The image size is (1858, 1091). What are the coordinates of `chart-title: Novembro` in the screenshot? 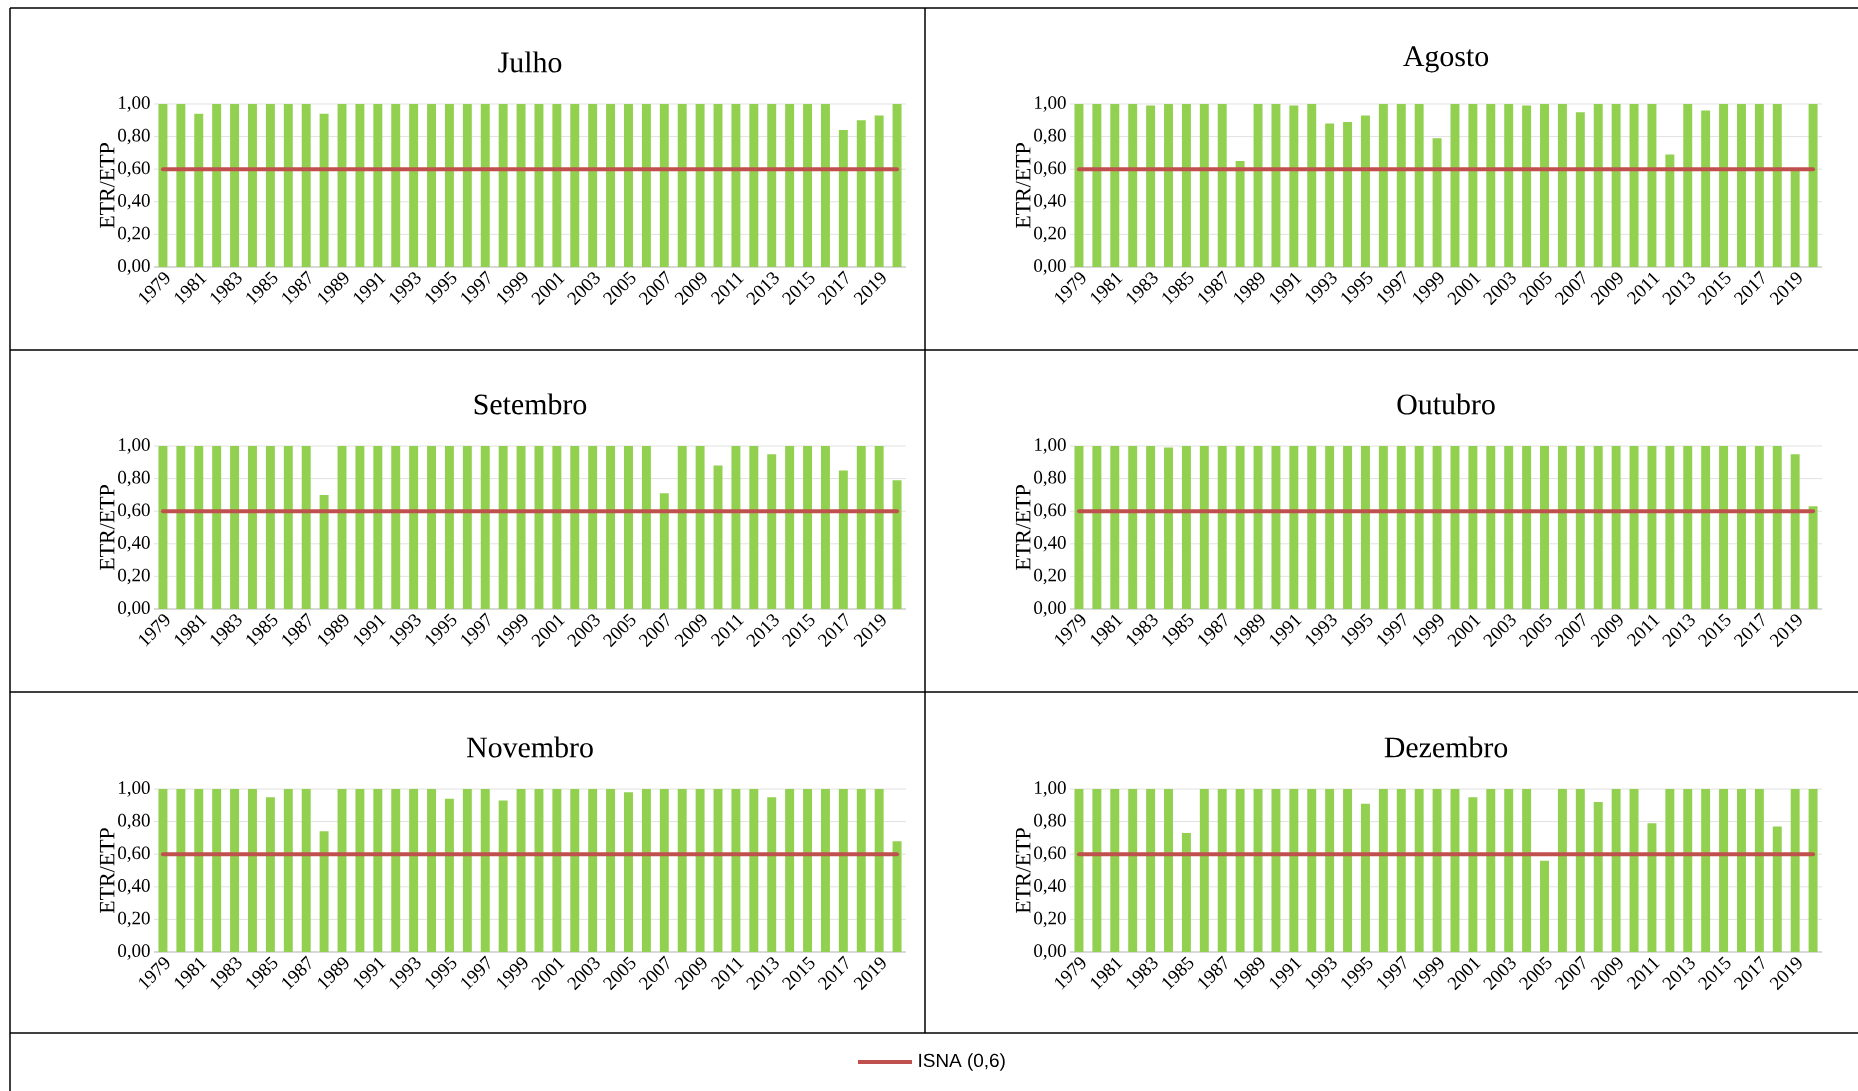 It's located at (529, 747).